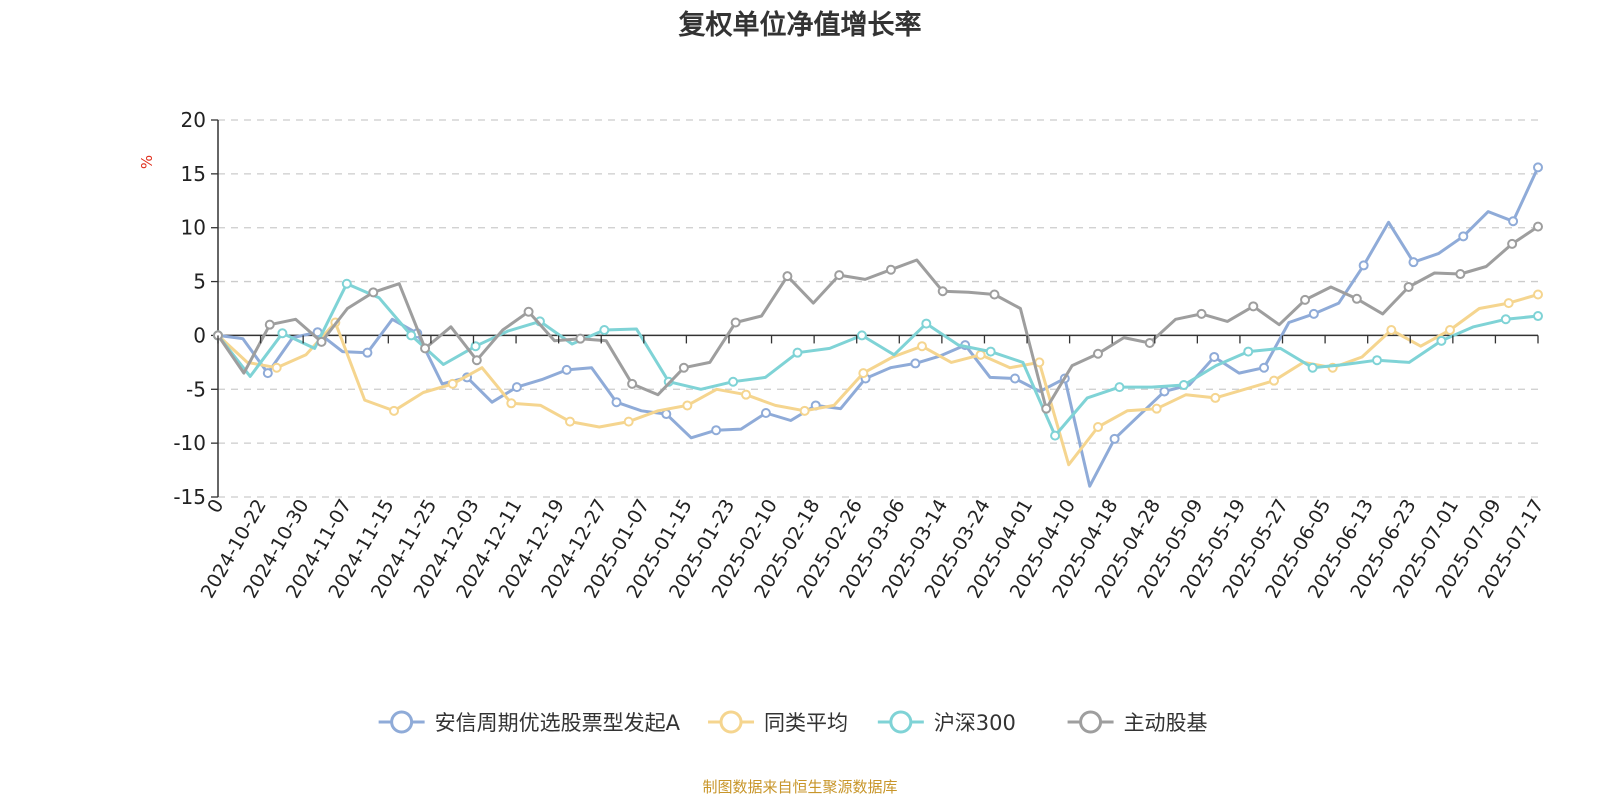  What do you see at coordinates (199, 335) in the screenshot?
I see `y-tick-label: 0` at bounding box center [199, 335].